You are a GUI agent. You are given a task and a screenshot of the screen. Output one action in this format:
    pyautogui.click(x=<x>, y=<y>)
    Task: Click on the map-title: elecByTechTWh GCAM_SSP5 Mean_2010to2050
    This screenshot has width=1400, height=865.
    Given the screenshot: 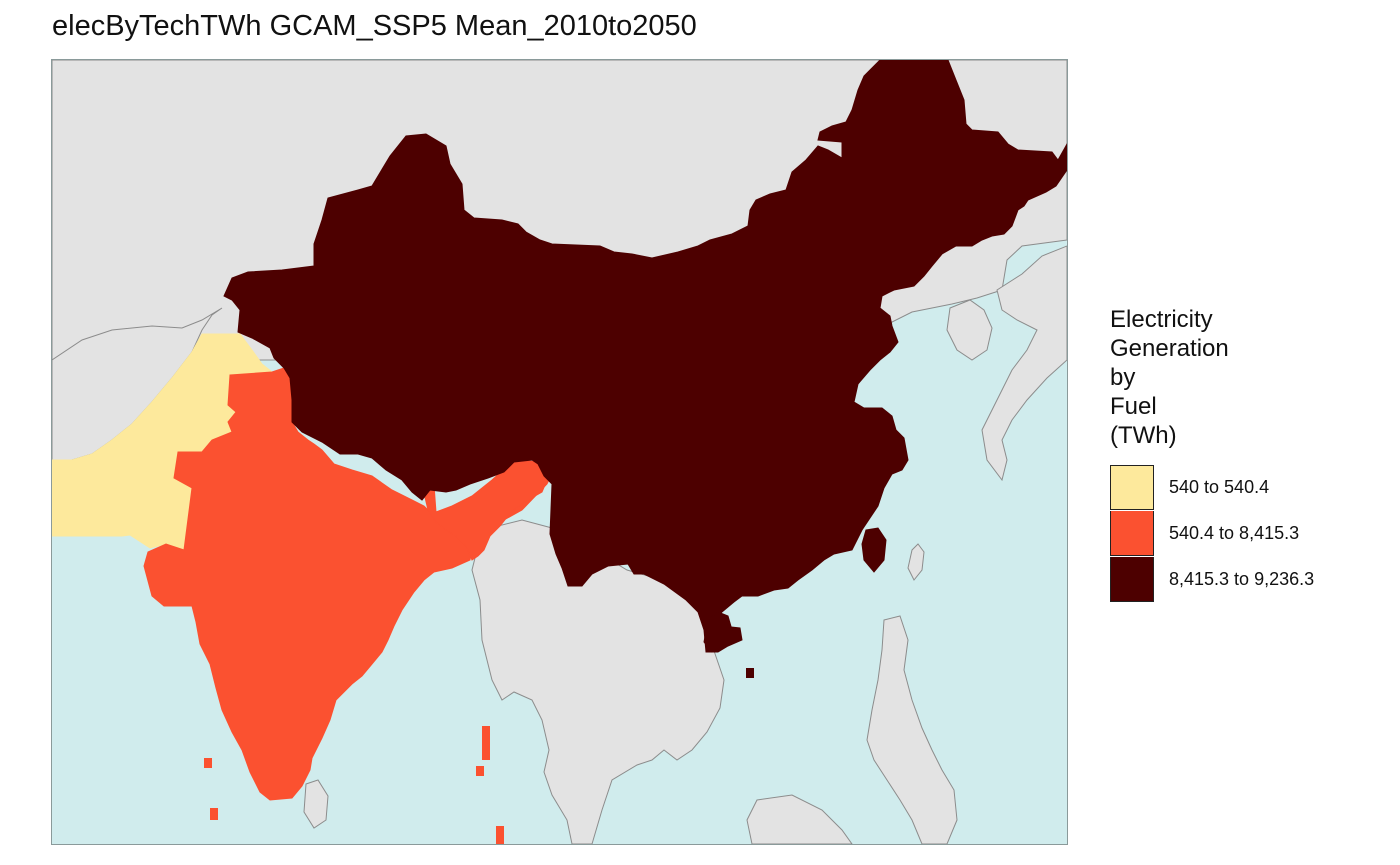 What is the action you would take?
    pyautogui.click(x=374, y=26)
    